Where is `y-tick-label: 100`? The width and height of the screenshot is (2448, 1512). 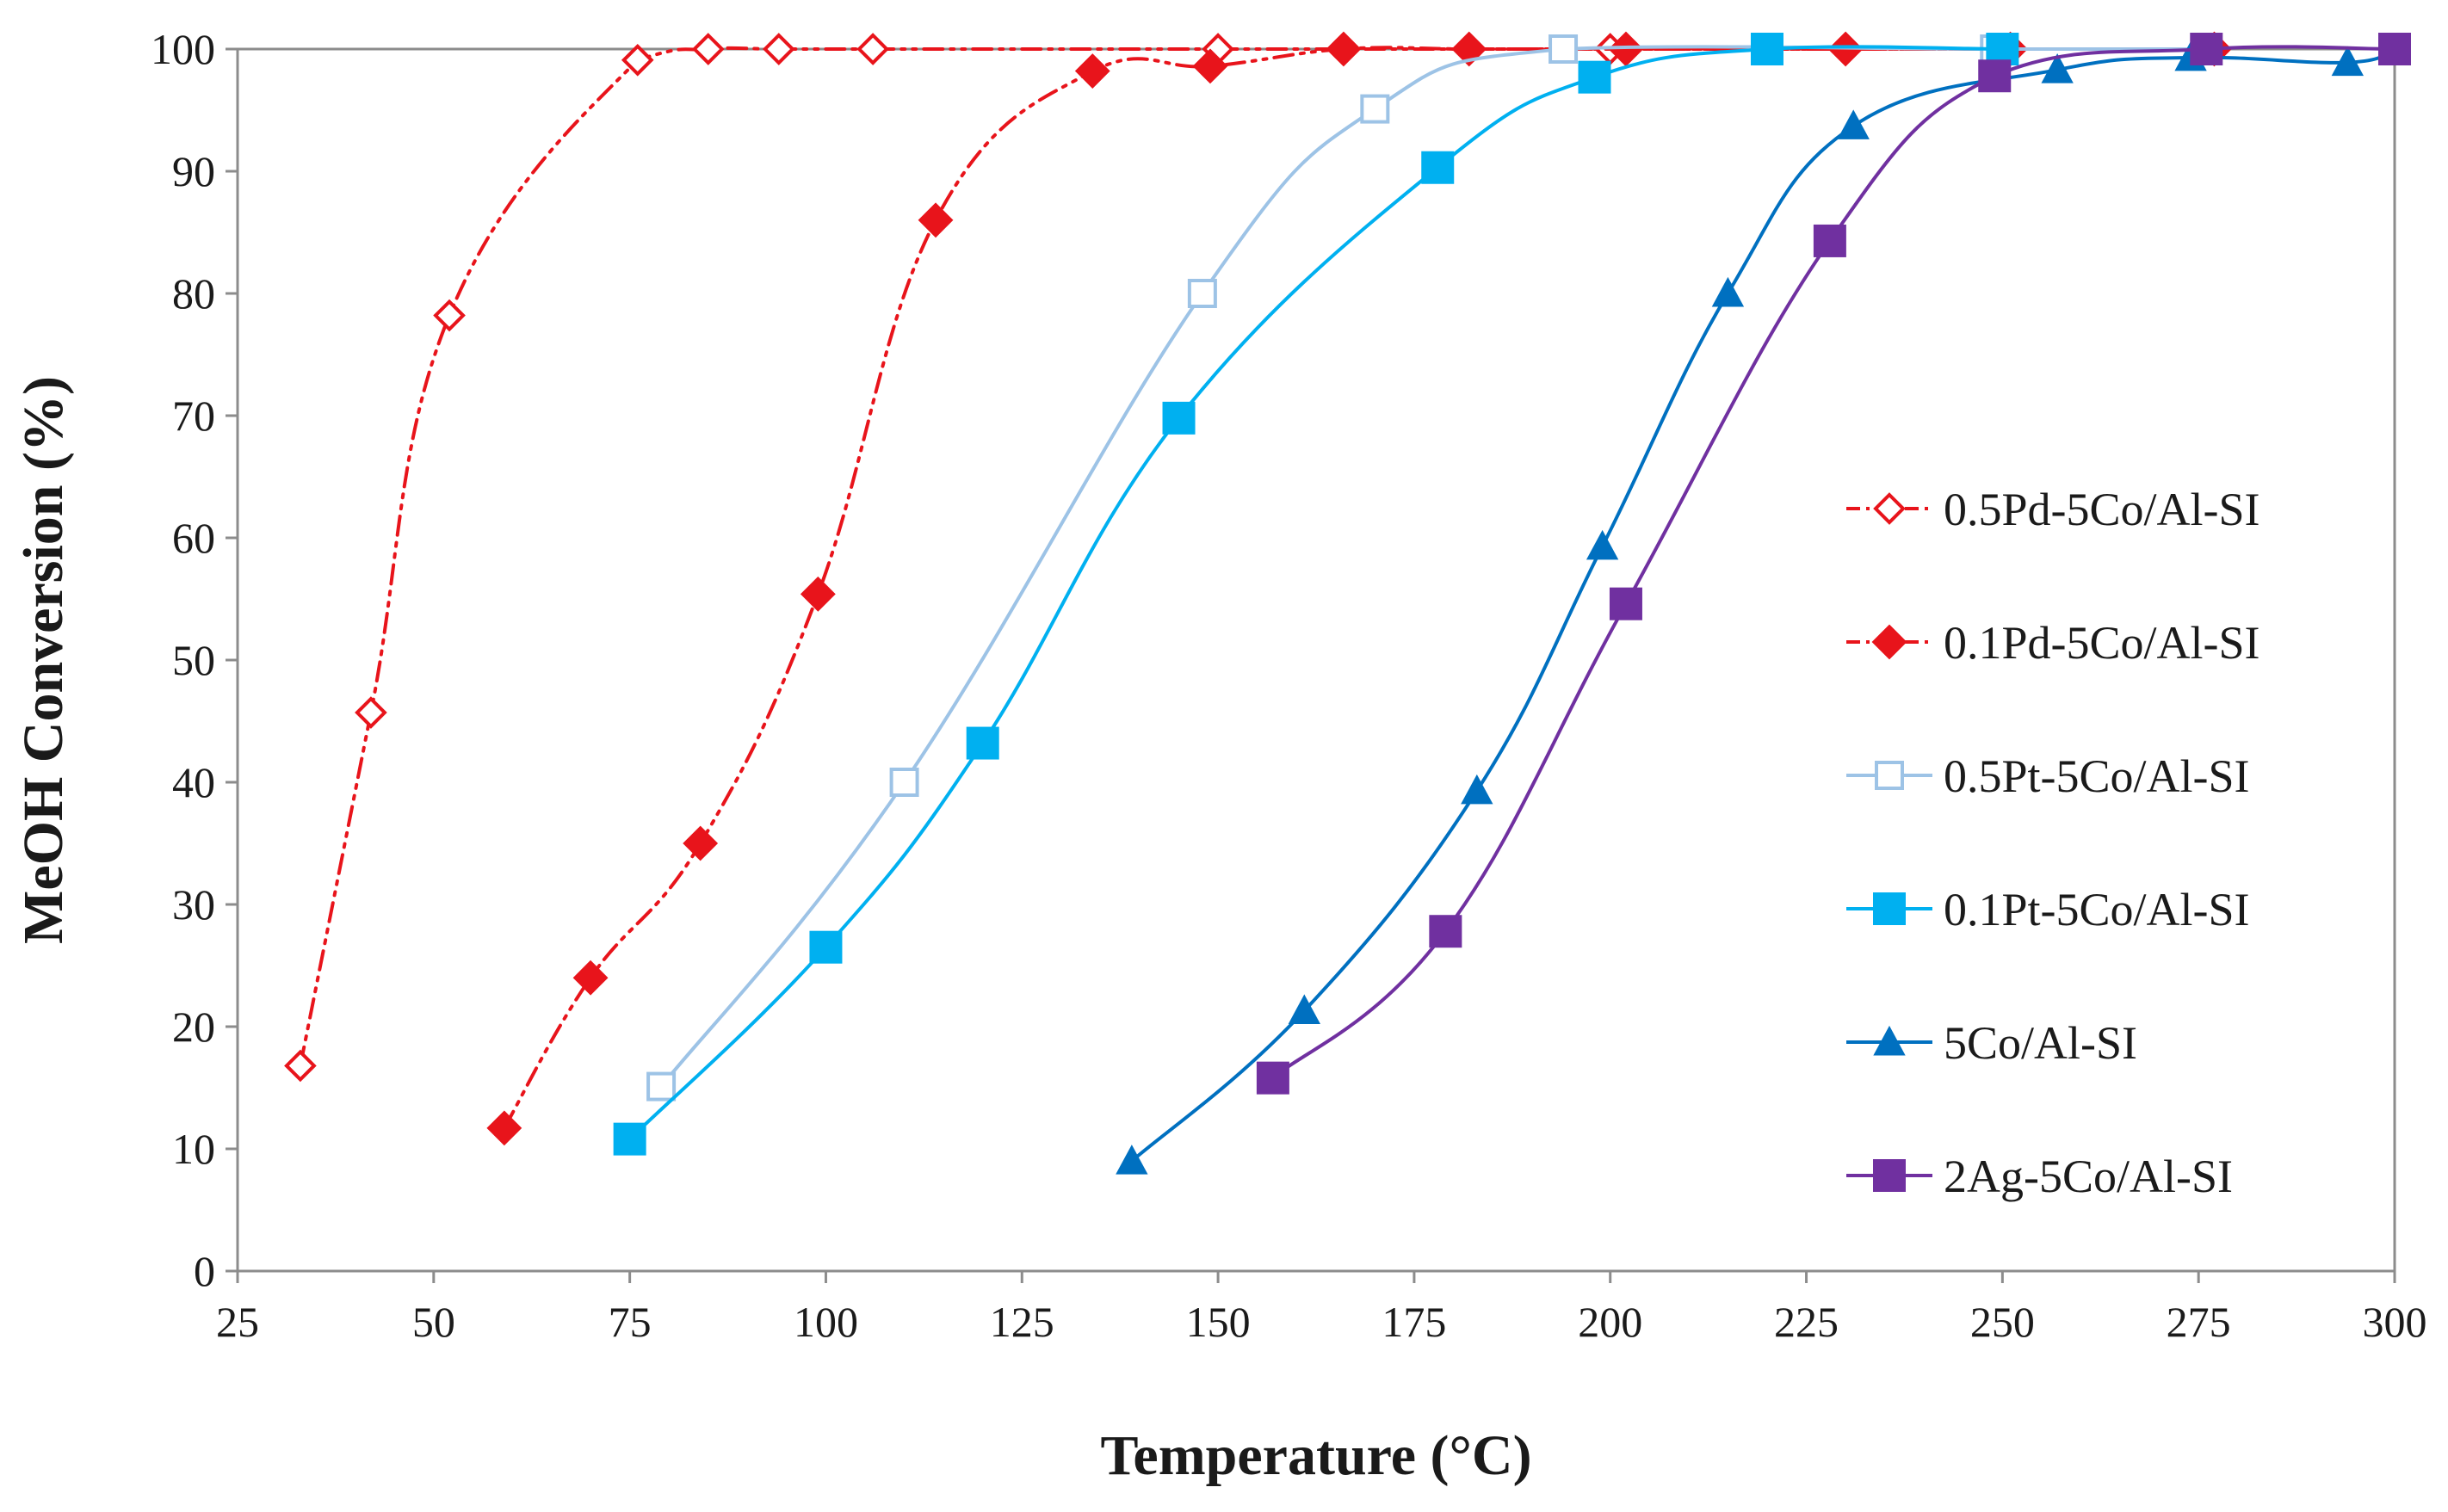 y-tick-label: 100 is located at coordinates (183, 49).